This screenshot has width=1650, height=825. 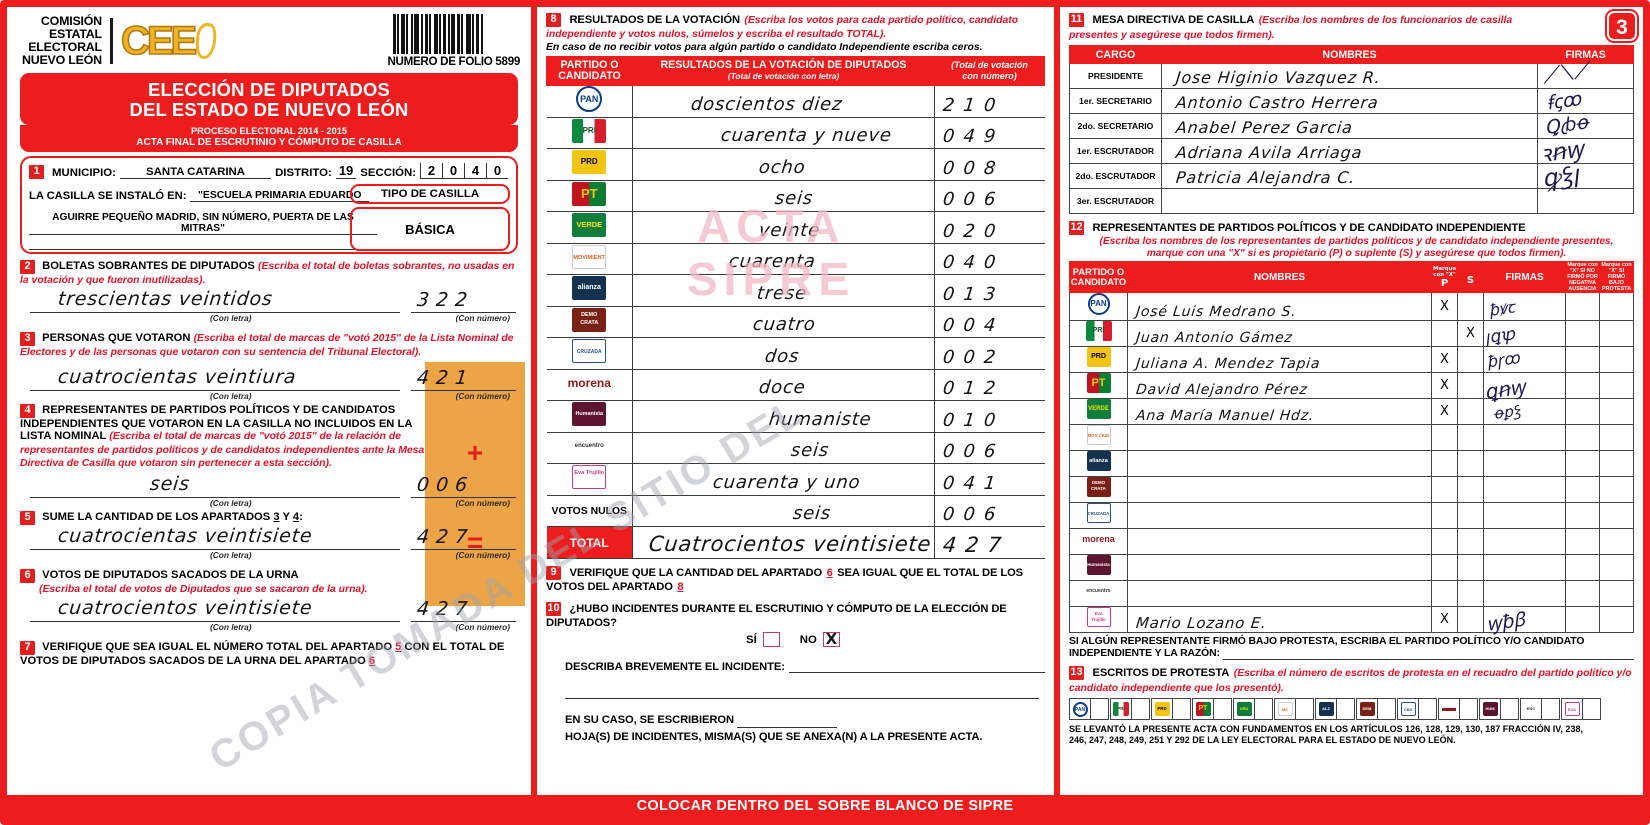 What do you see at coordinates (215, 378) in the screenshot?
I see `section-3-letters-field: cuatrocientas veintiura` at bounding box center [215, 378].